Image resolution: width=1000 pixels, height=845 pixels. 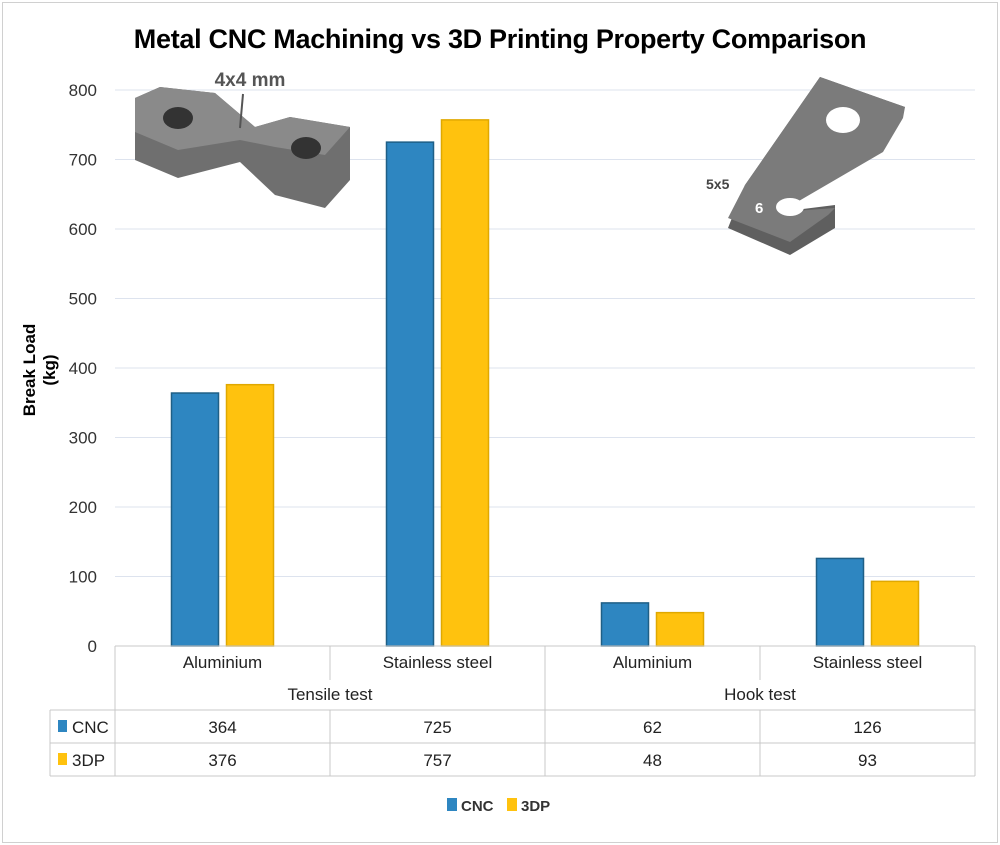 What do you see at coordinates (718, 184) in the screenshot?
I see `annotation-hook-size: 5x5` at bounding box center [718, 184].